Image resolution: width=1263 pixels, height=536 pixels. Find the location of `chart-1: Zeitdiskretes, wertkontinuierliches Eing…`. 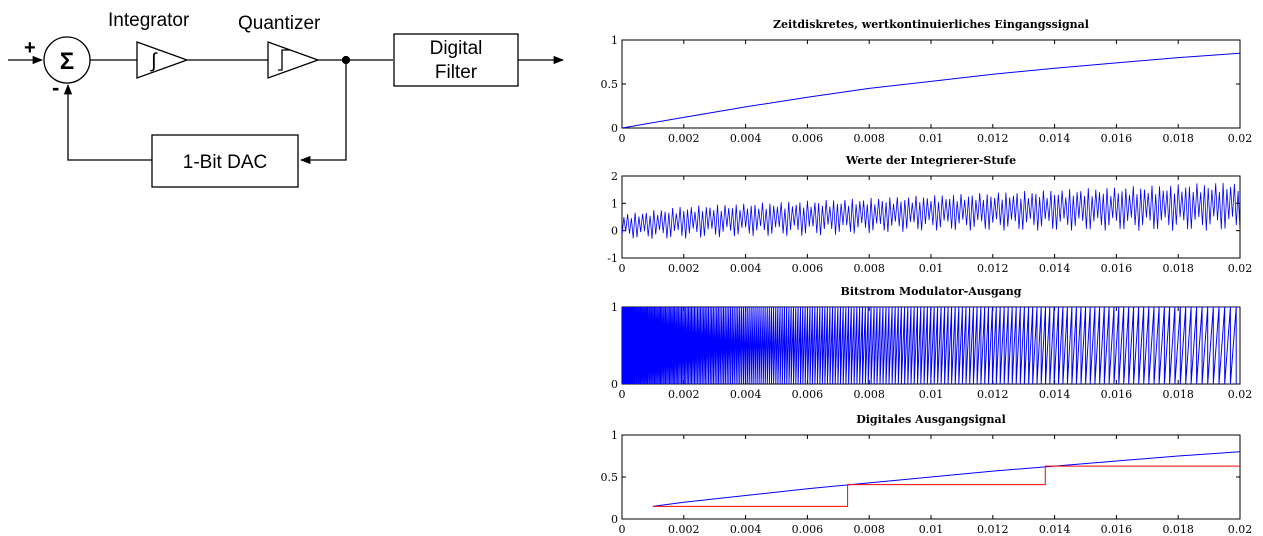

chart-1: Zeitdiskretes, wertkontinuierliches Eing… is located at coordinates (927, 81).